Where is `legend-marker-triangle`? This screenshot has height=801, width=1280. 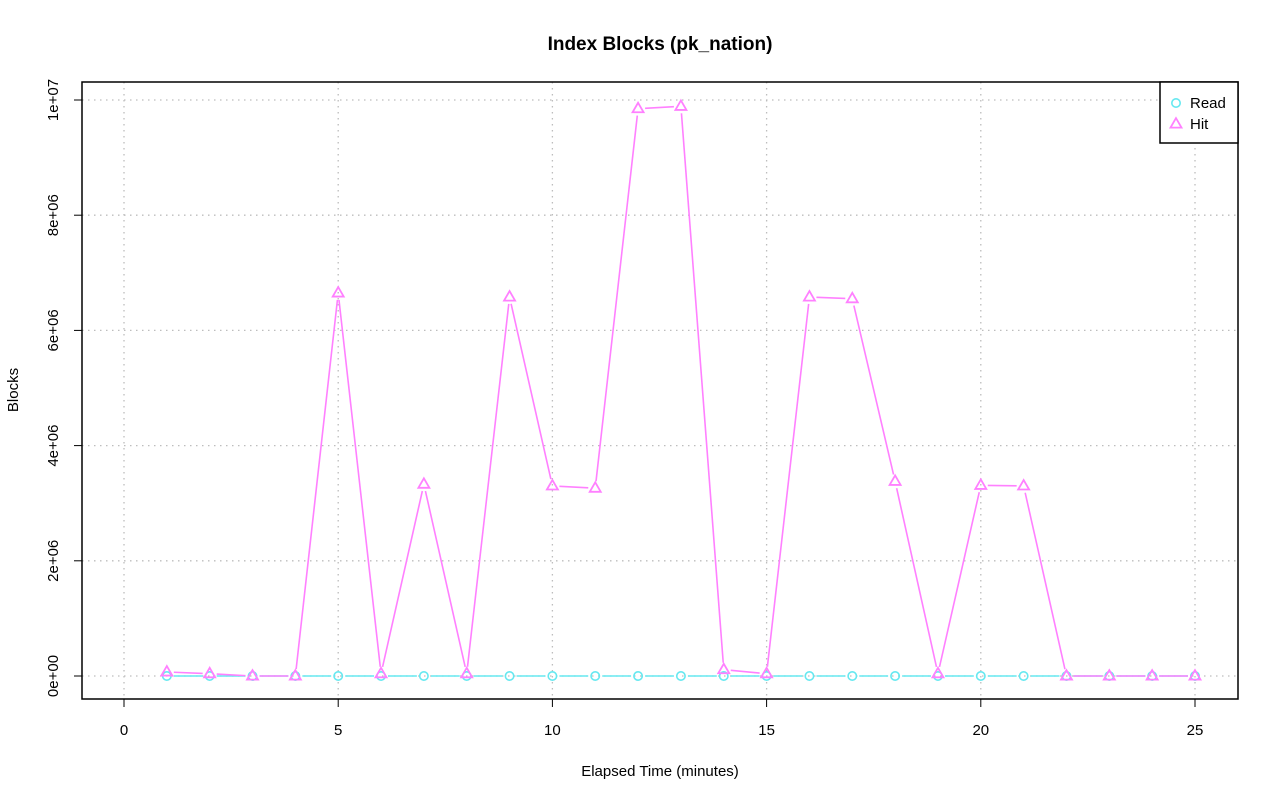
legend-marker-triangle is located at coordinates (1176, 122).